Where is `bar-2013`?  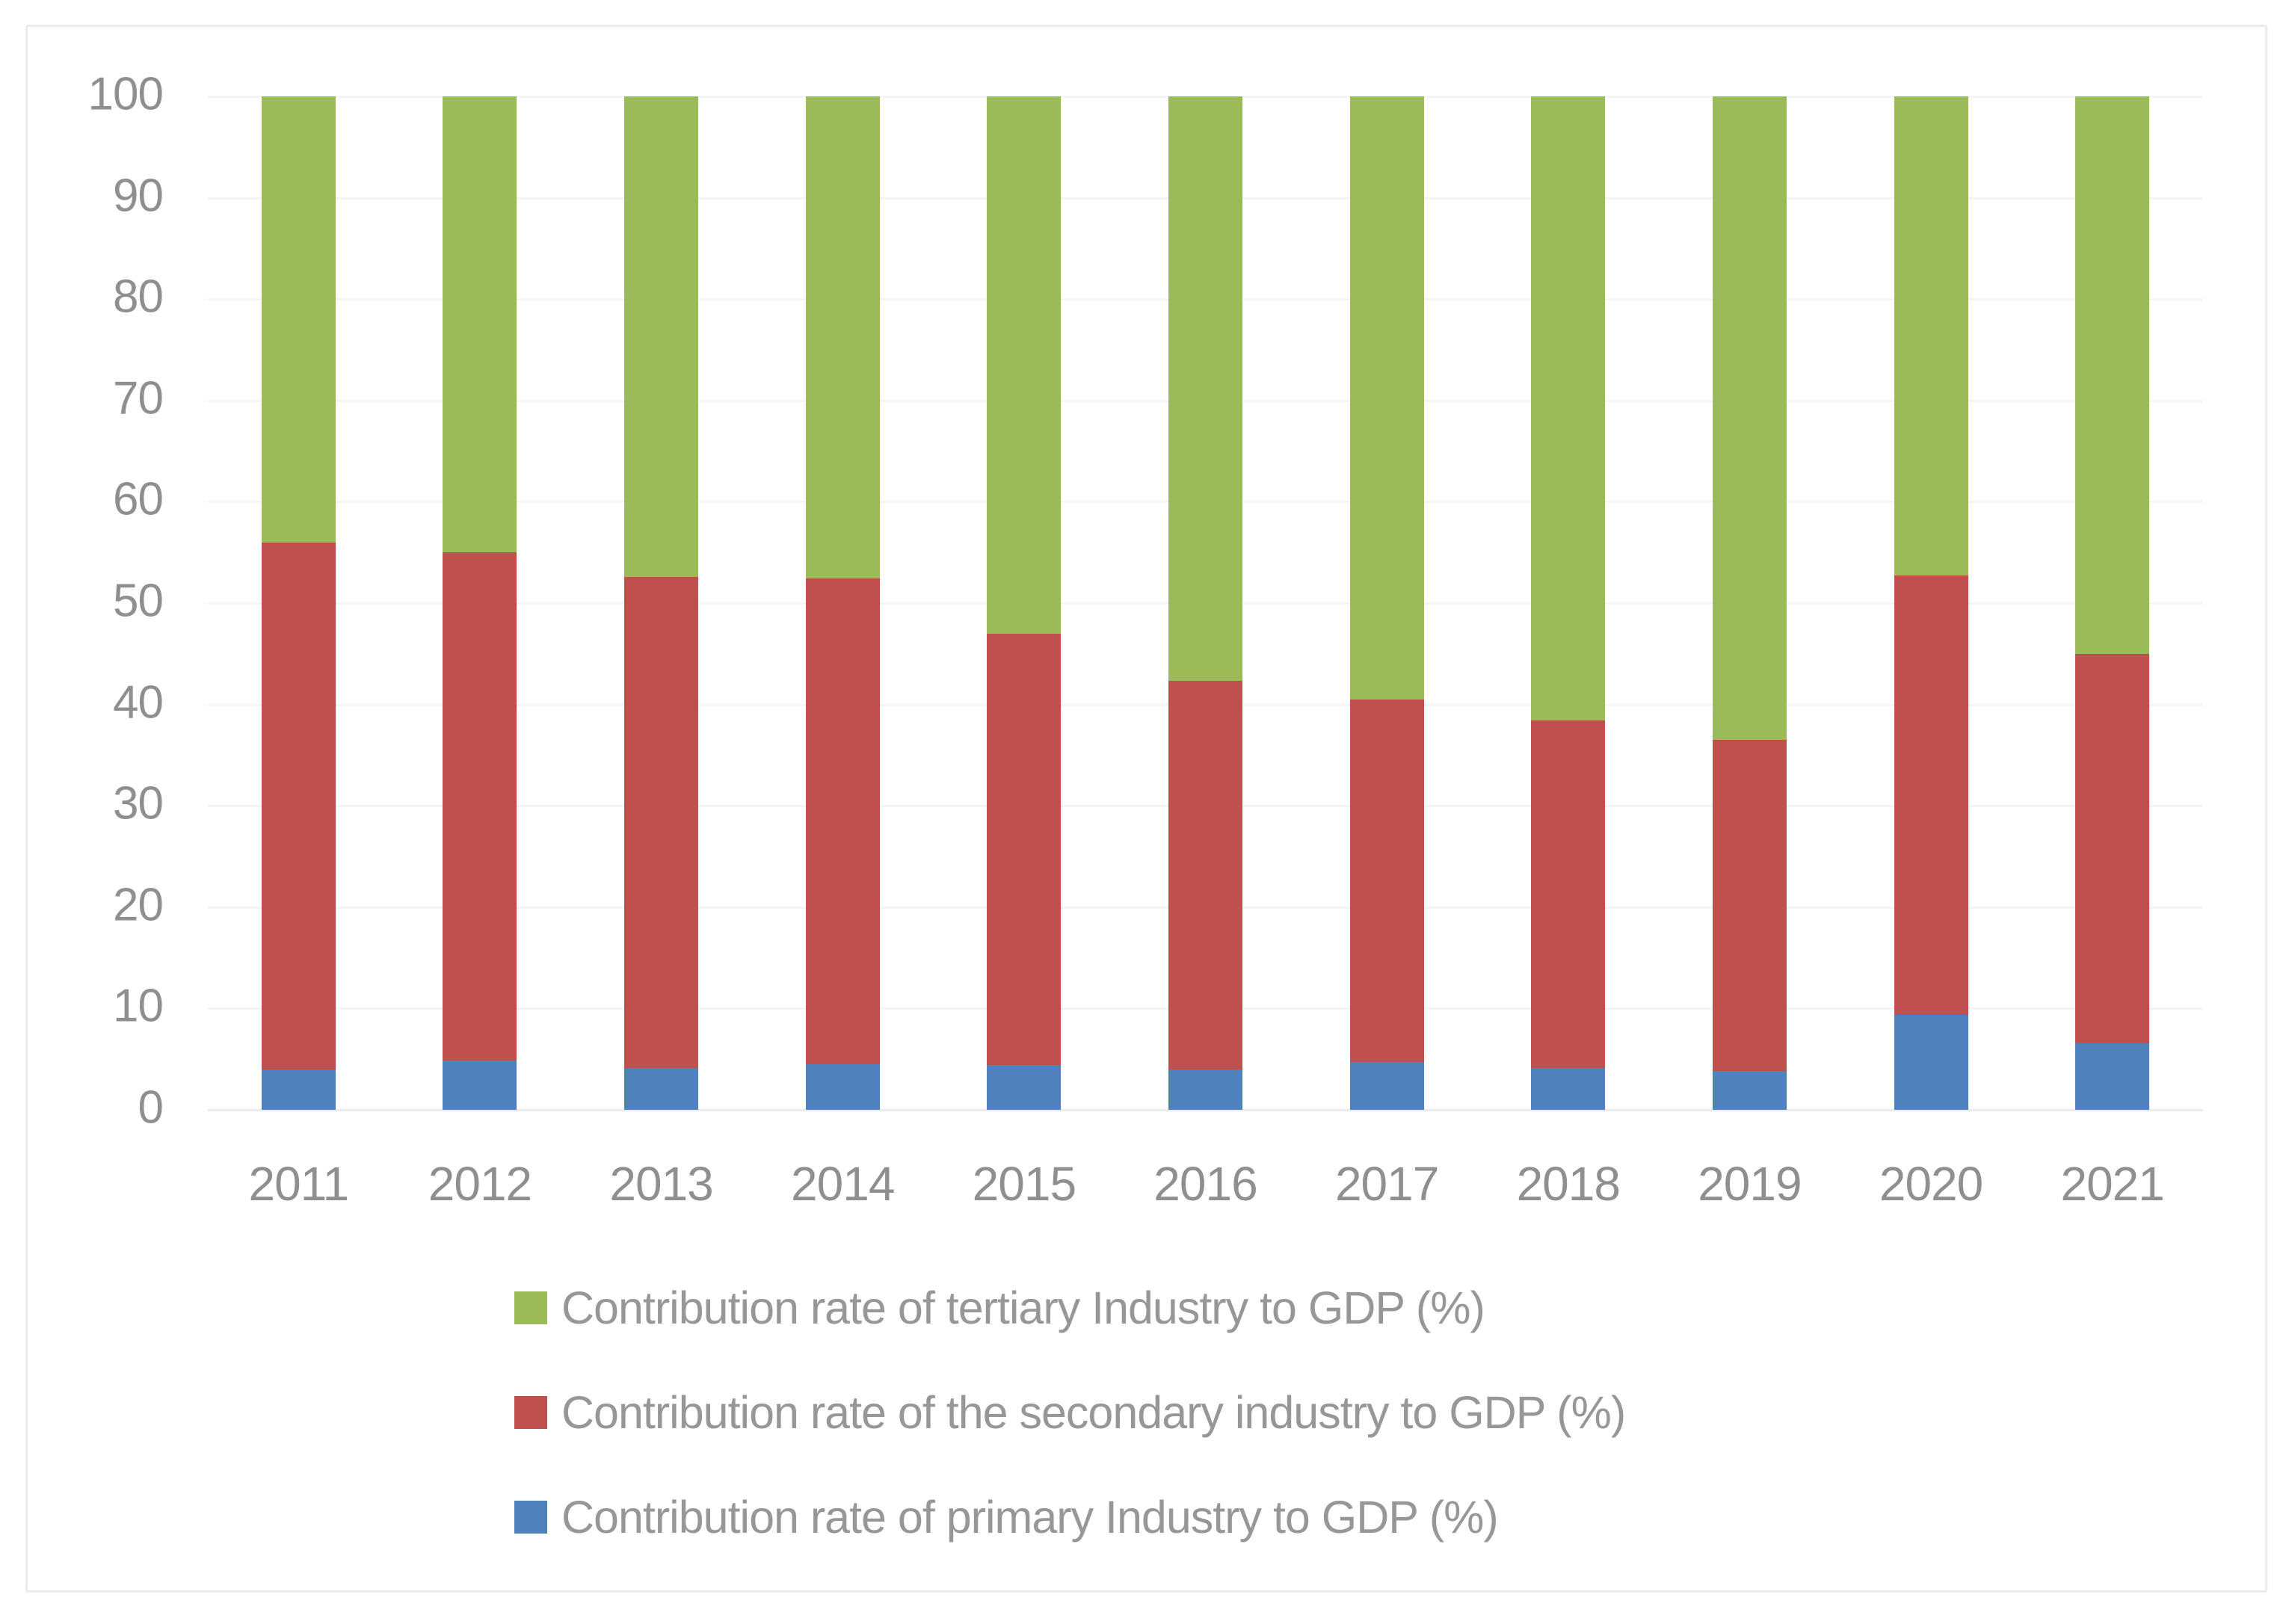 bar-2013 is located at coordinates (661, 603).